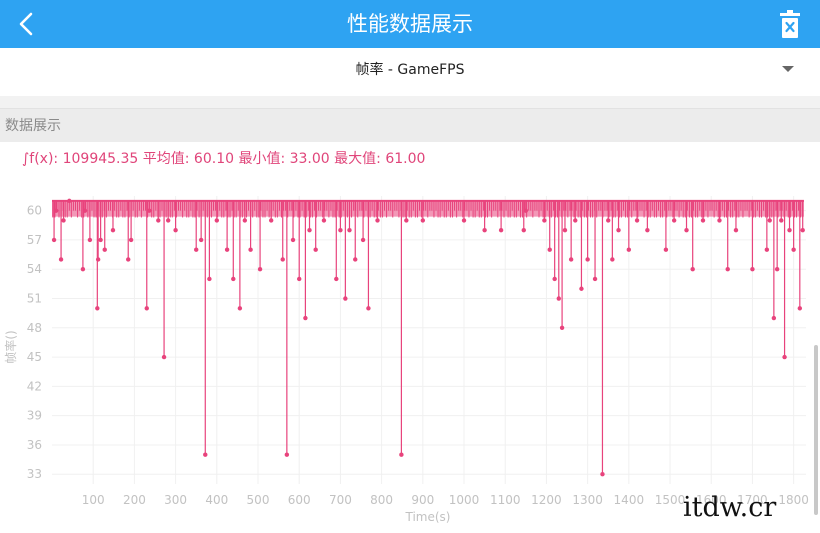  I want to click on caret-down-icon, so click(788, 69).